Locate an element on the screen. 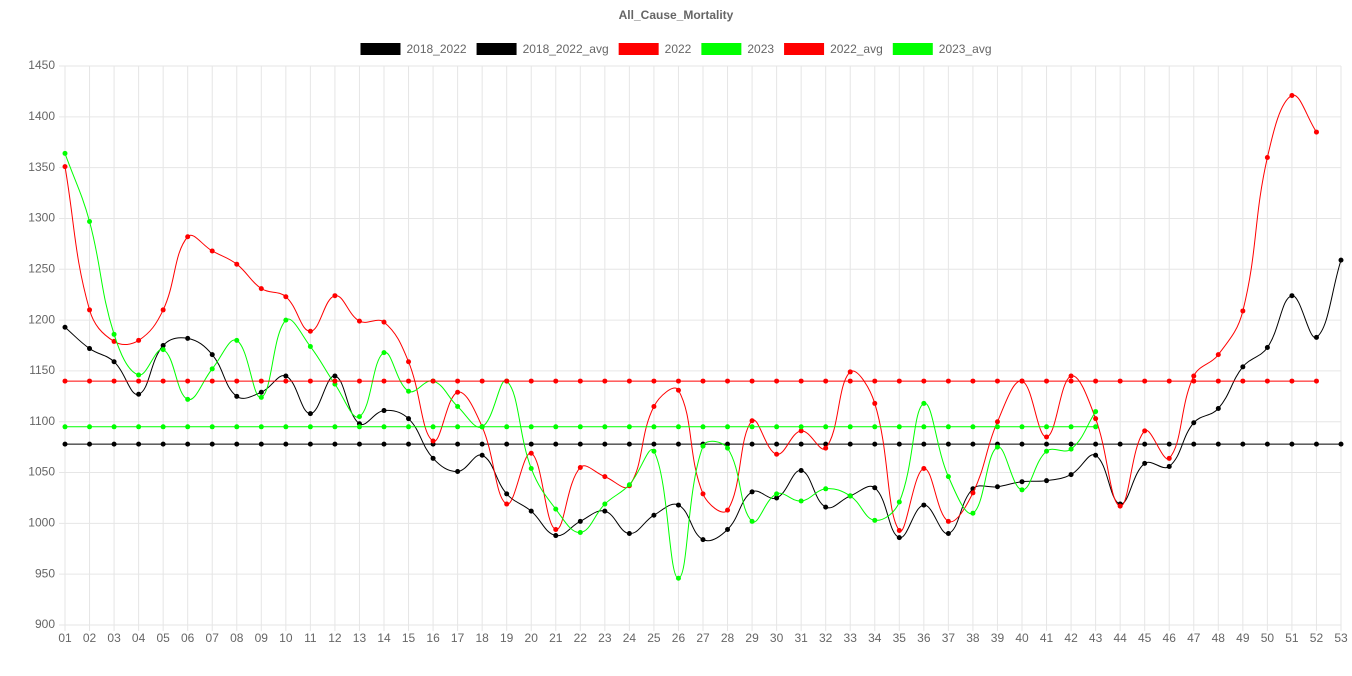  x-tick-label: 05 is located at coordinates (163, 638).